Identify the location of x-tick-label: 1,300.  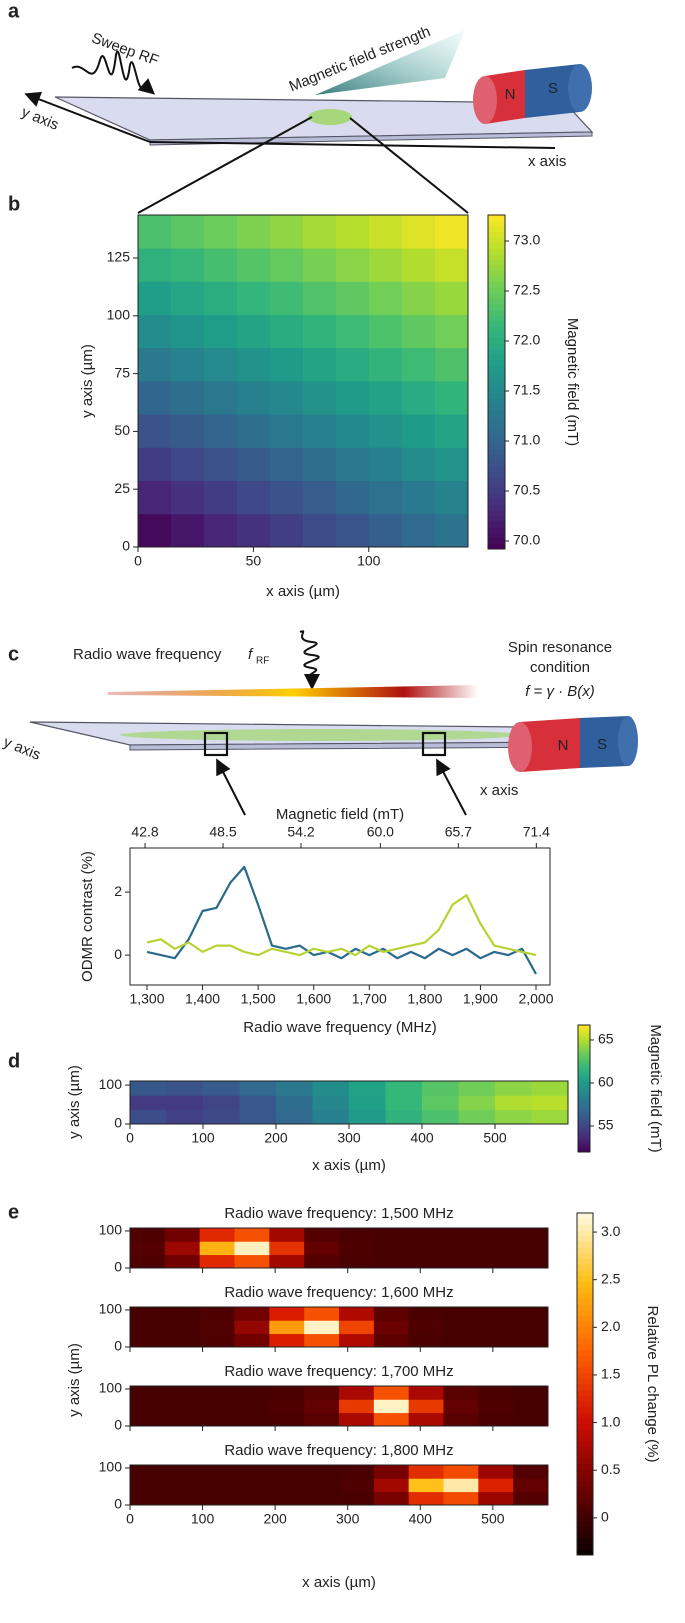
(146, 999).